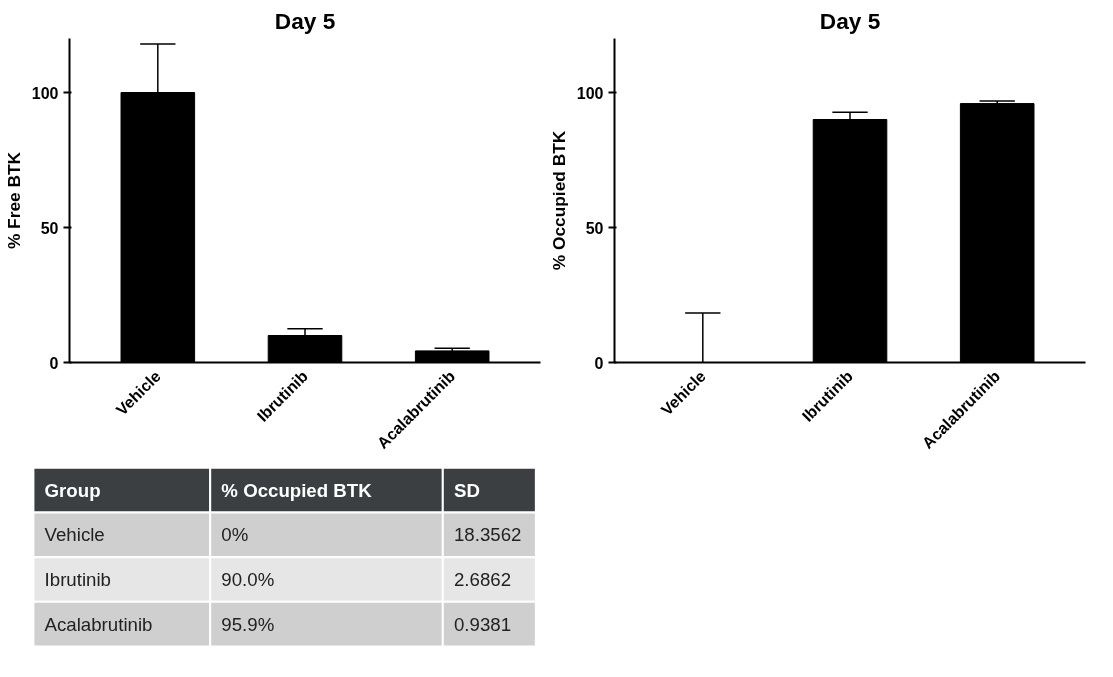 This screenshot has height=677, width=1113. I want to click on y-axis-title: % Free BTK, so click(13, 200).